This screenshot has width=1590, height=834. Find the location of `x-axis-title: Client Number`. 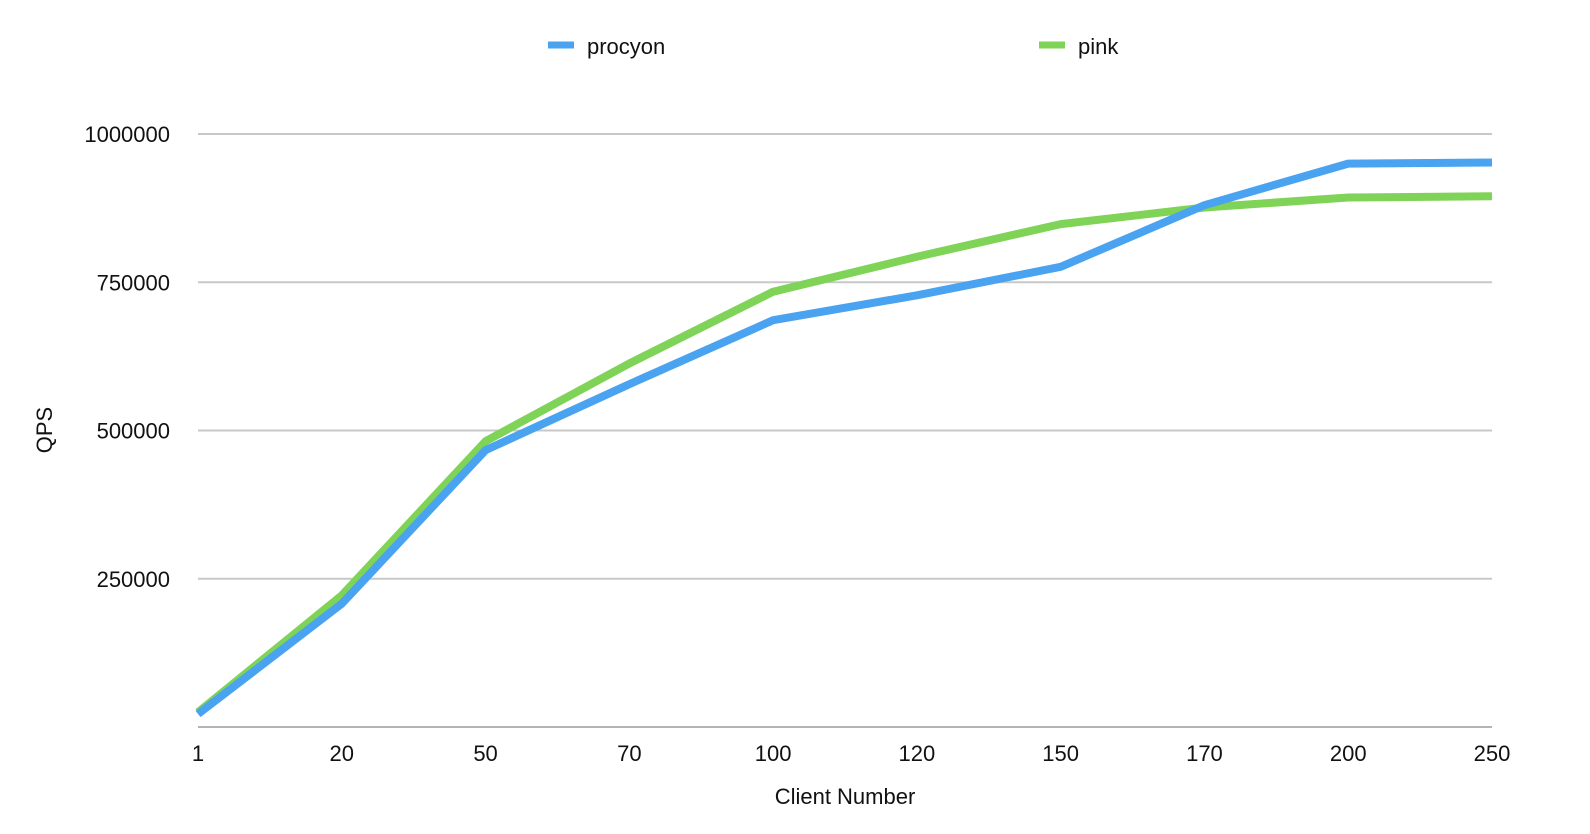

x-axis-title: Client Number is located at coordinates (845, 796).